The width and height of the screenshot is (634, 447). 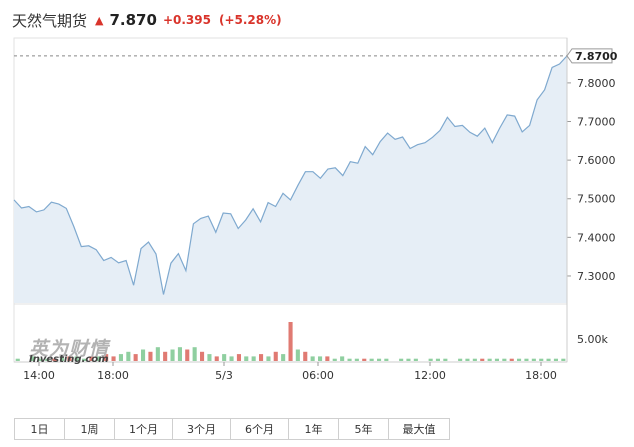 I want to click on last-price-label: 7.8700, so click(x=596, y=56).